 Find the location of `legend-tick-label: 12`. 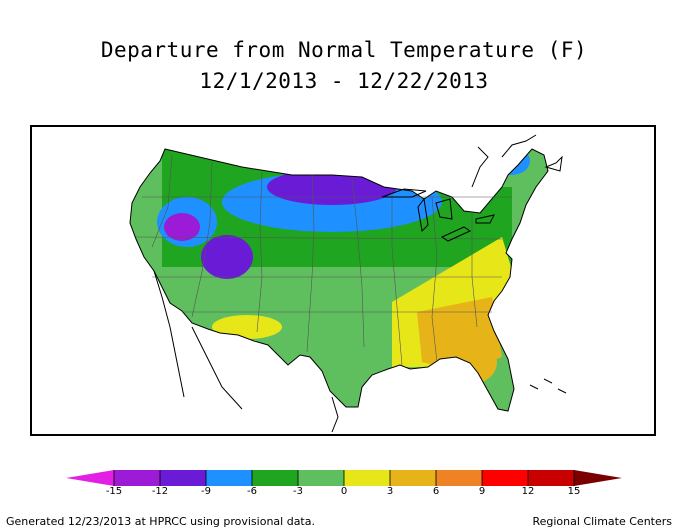

legend-tick-label: 12 is located at coordinates (528, 491).